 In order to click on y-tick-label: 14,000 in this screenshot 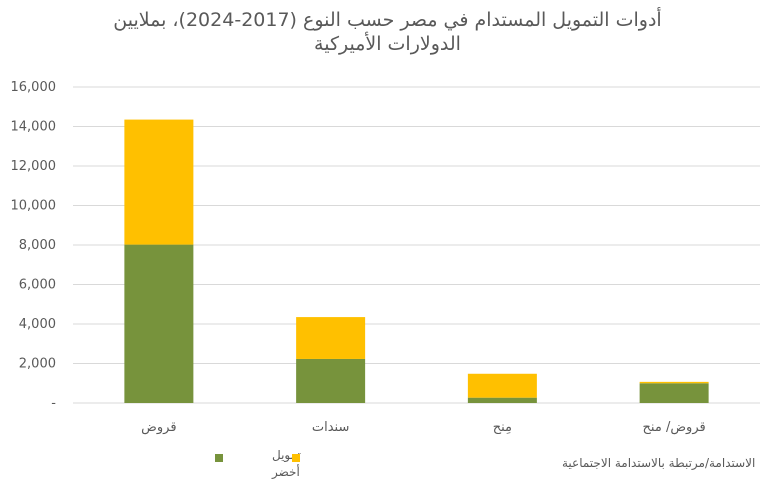, I will do `click(34, 127)`.